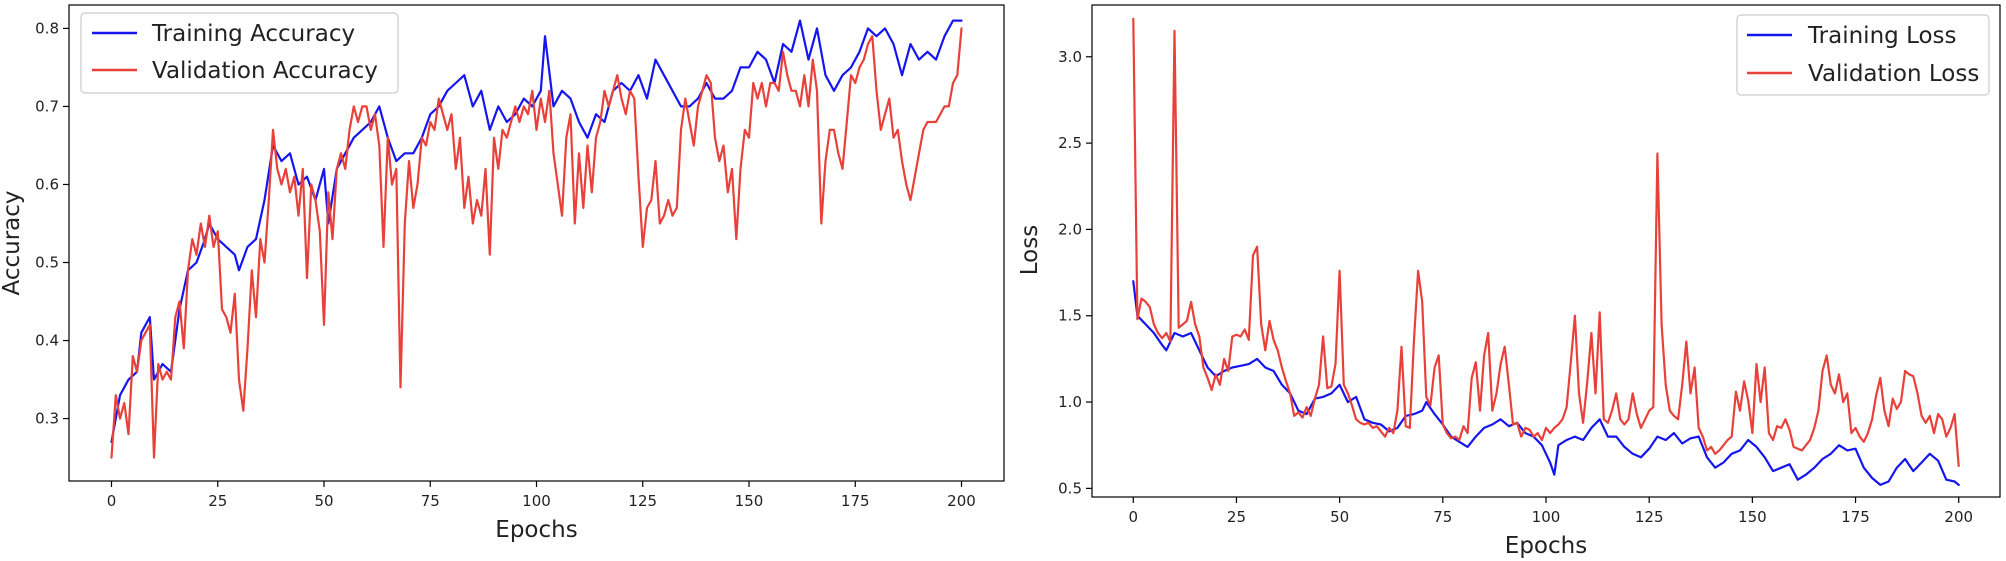 The height and width of the screenshot is (561, 2006). I want to click on loss-x-tick-label: 175, so click(1855, 517).